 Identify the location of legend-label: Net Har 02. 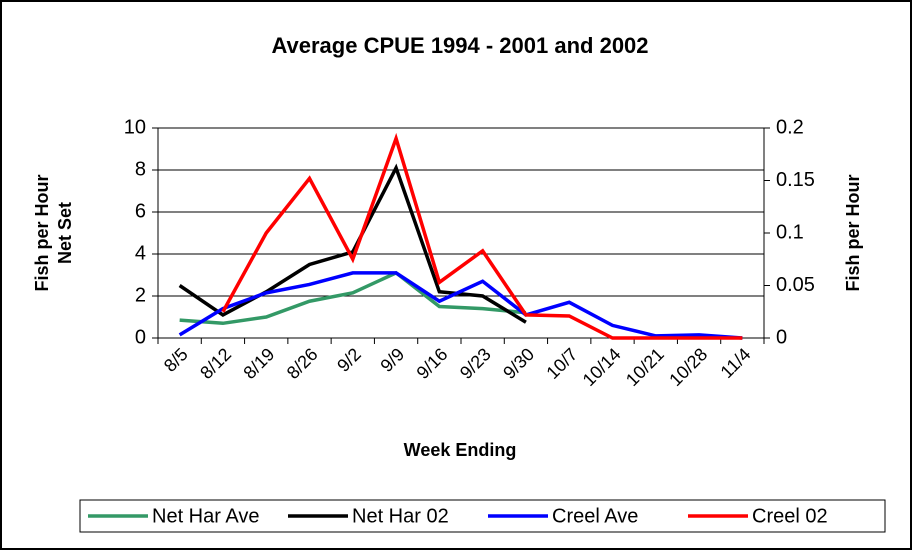
(400, 516).